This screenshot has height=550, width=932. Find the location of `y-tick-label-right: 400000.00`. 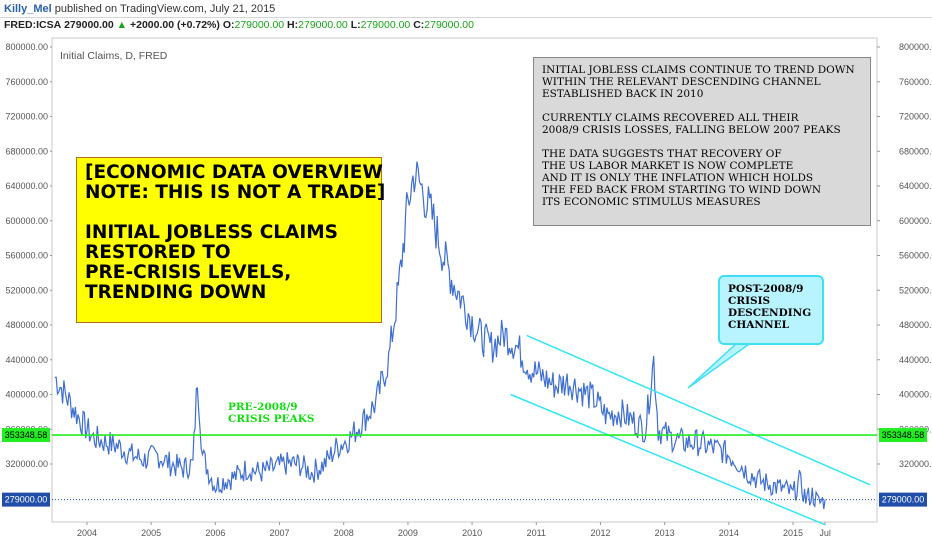

y-tick-label-right: 400000.00 is located at coordinates (915, 395).